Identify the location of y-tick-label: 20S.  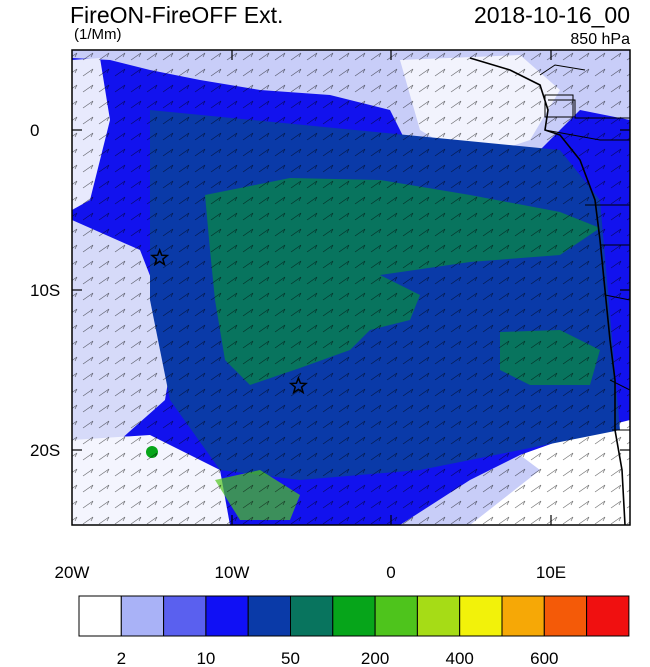
(45, 450).